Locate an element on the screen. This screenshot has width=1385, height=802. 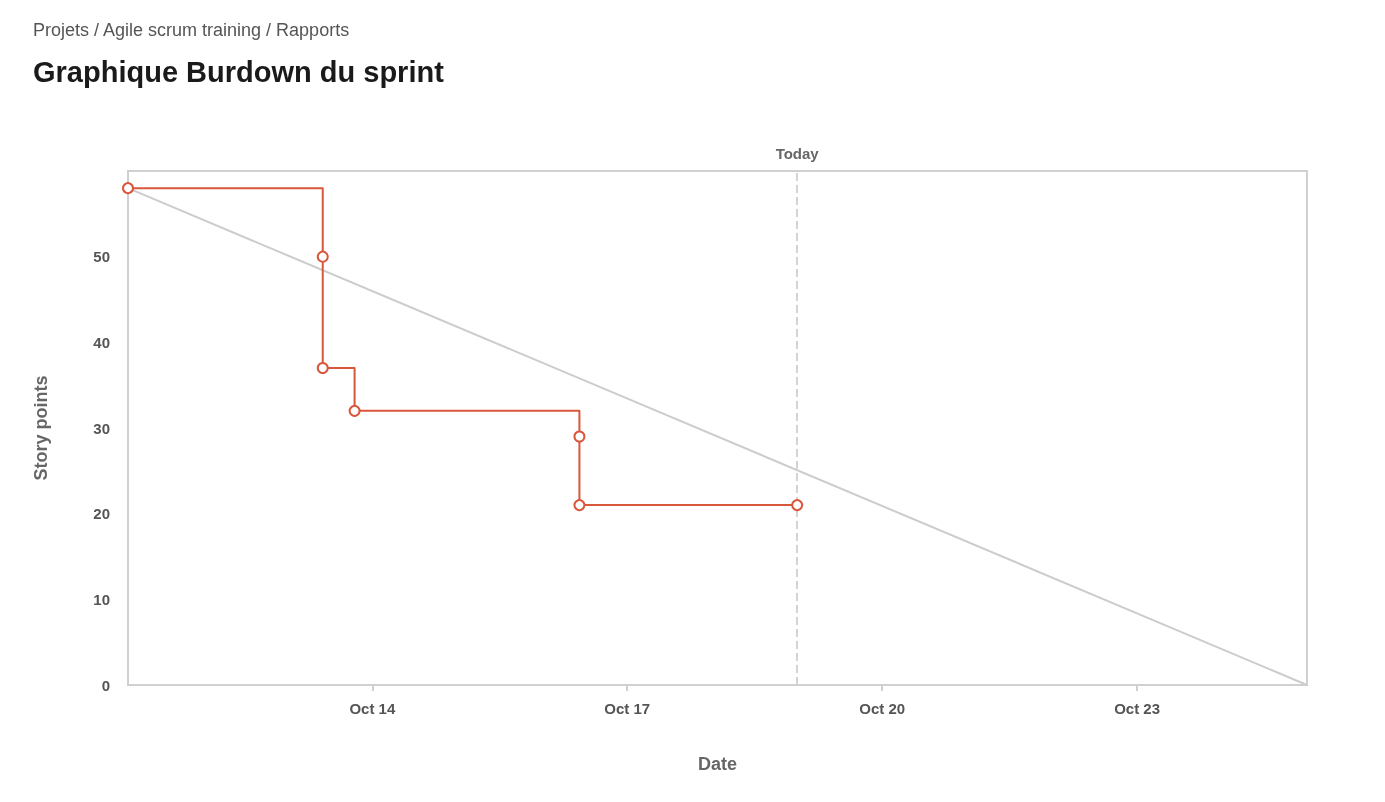
y-tick-label: 50 is located at coordinates (101, 257).